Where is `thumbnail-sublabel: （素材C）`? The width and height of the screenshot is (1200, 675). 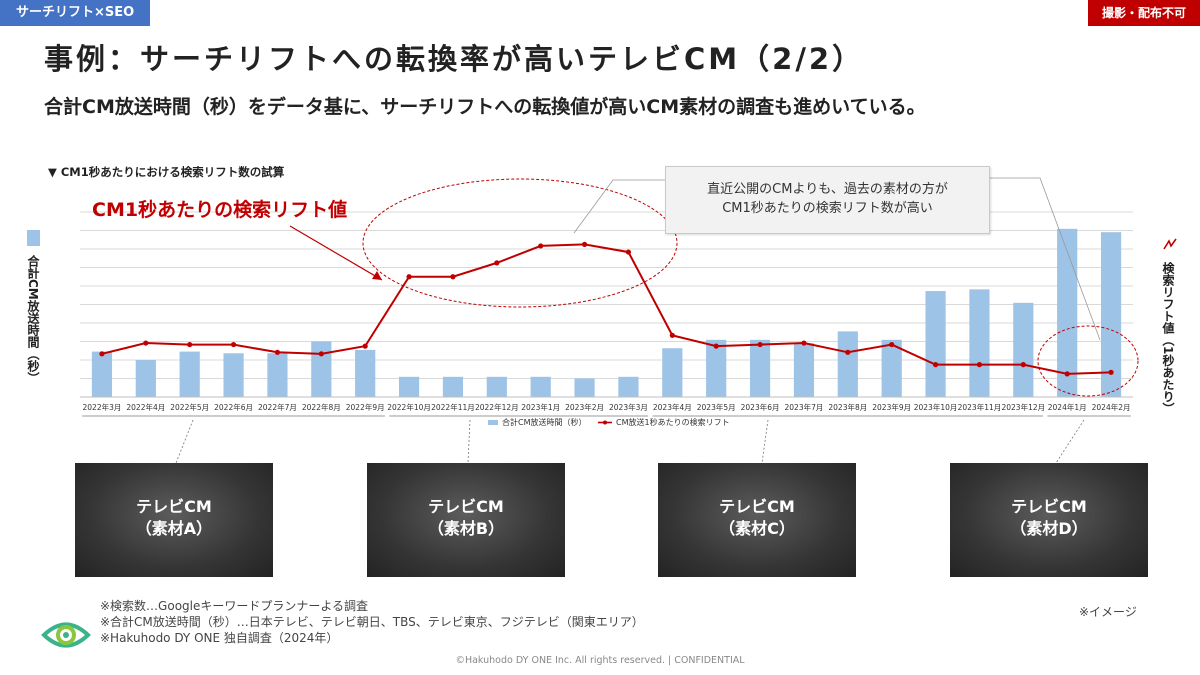 thumbnail-sublabel: （素材C） is located at coordinates (757, 528).